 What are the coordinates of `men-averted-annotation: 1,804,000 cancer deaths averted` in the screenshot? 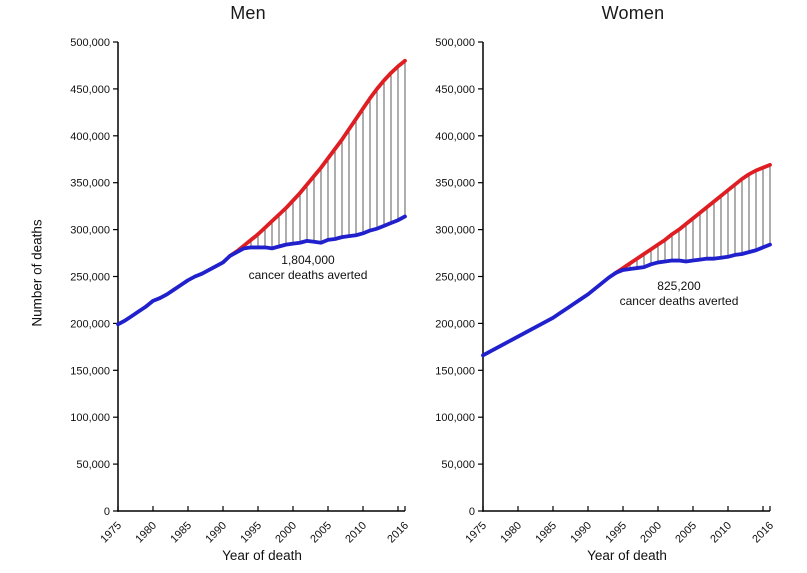 It's located at (308, 268).